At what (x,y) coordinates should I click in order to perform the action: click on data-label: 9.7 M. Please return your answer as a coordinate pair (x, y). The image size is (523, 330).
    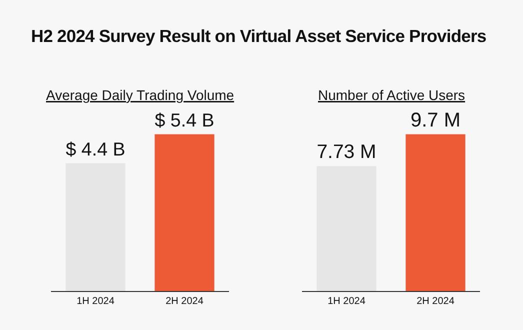
    Looking at the image, I should click on (435, 120).